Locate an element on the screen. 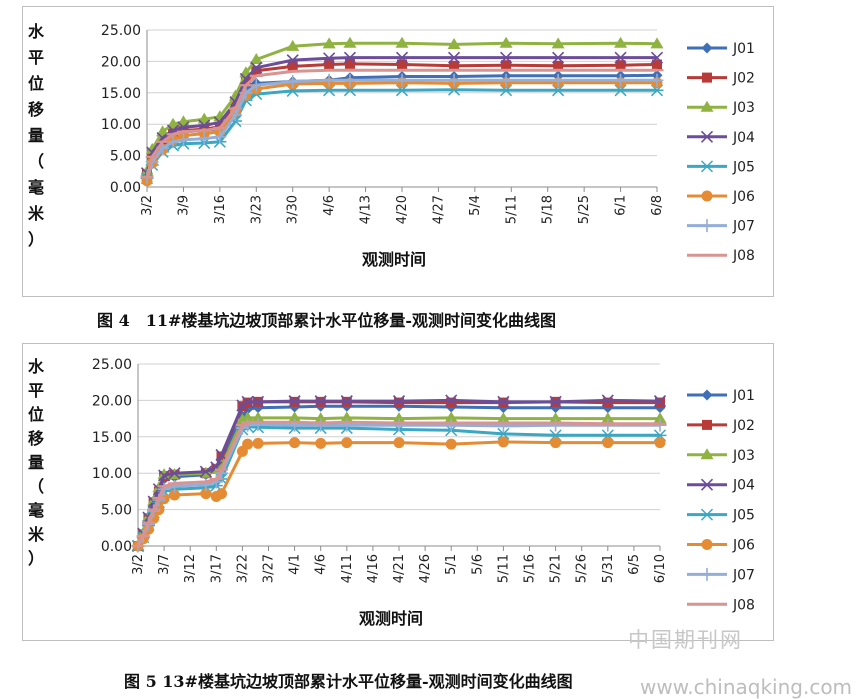 Image resolution: width=856 pixels, height=699 pixels. x-tick-label: 6/8 is located at coordinates (657, 205).